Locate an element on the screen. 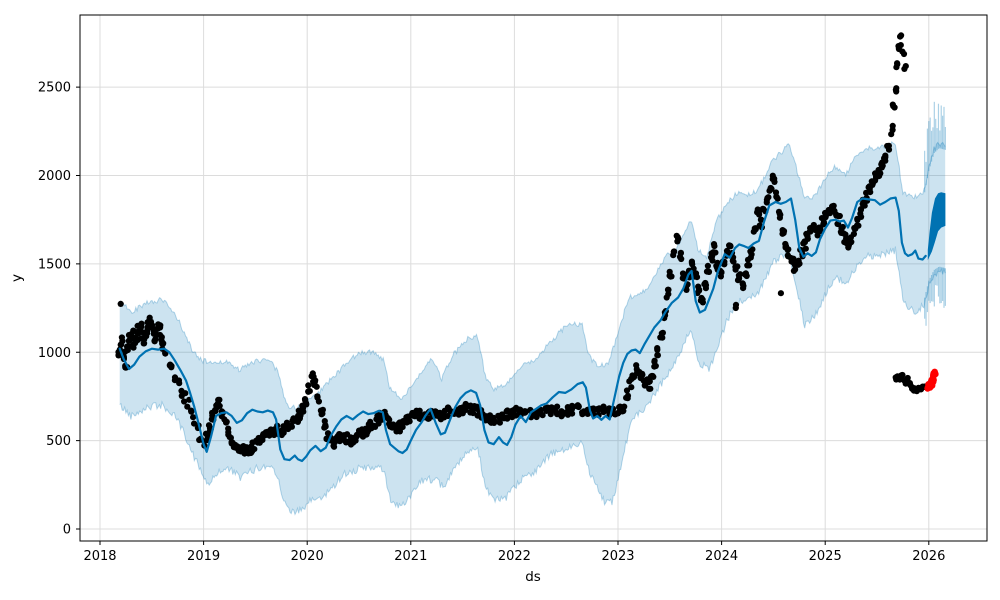 The width and height of the screenshot is (1000, 600). x-tick-label-2021: 2021 is located at coordinates (410, 556).